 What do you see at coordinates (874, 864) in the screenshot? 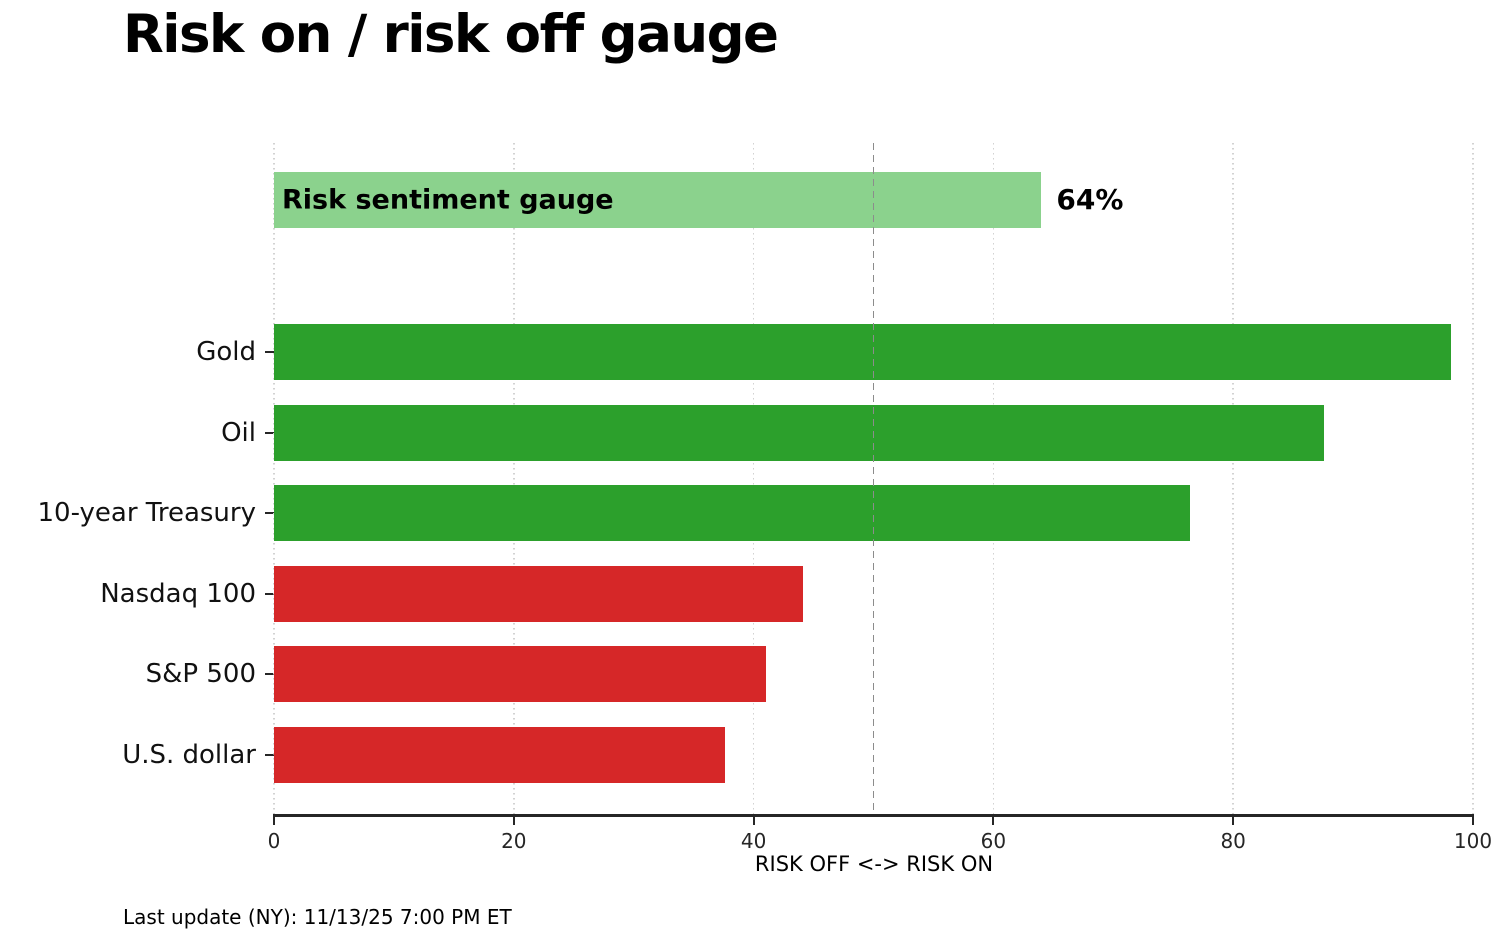
I see `x-axis-label: RISK OFF <-> RISK ON` at bounding box center [874, 864].